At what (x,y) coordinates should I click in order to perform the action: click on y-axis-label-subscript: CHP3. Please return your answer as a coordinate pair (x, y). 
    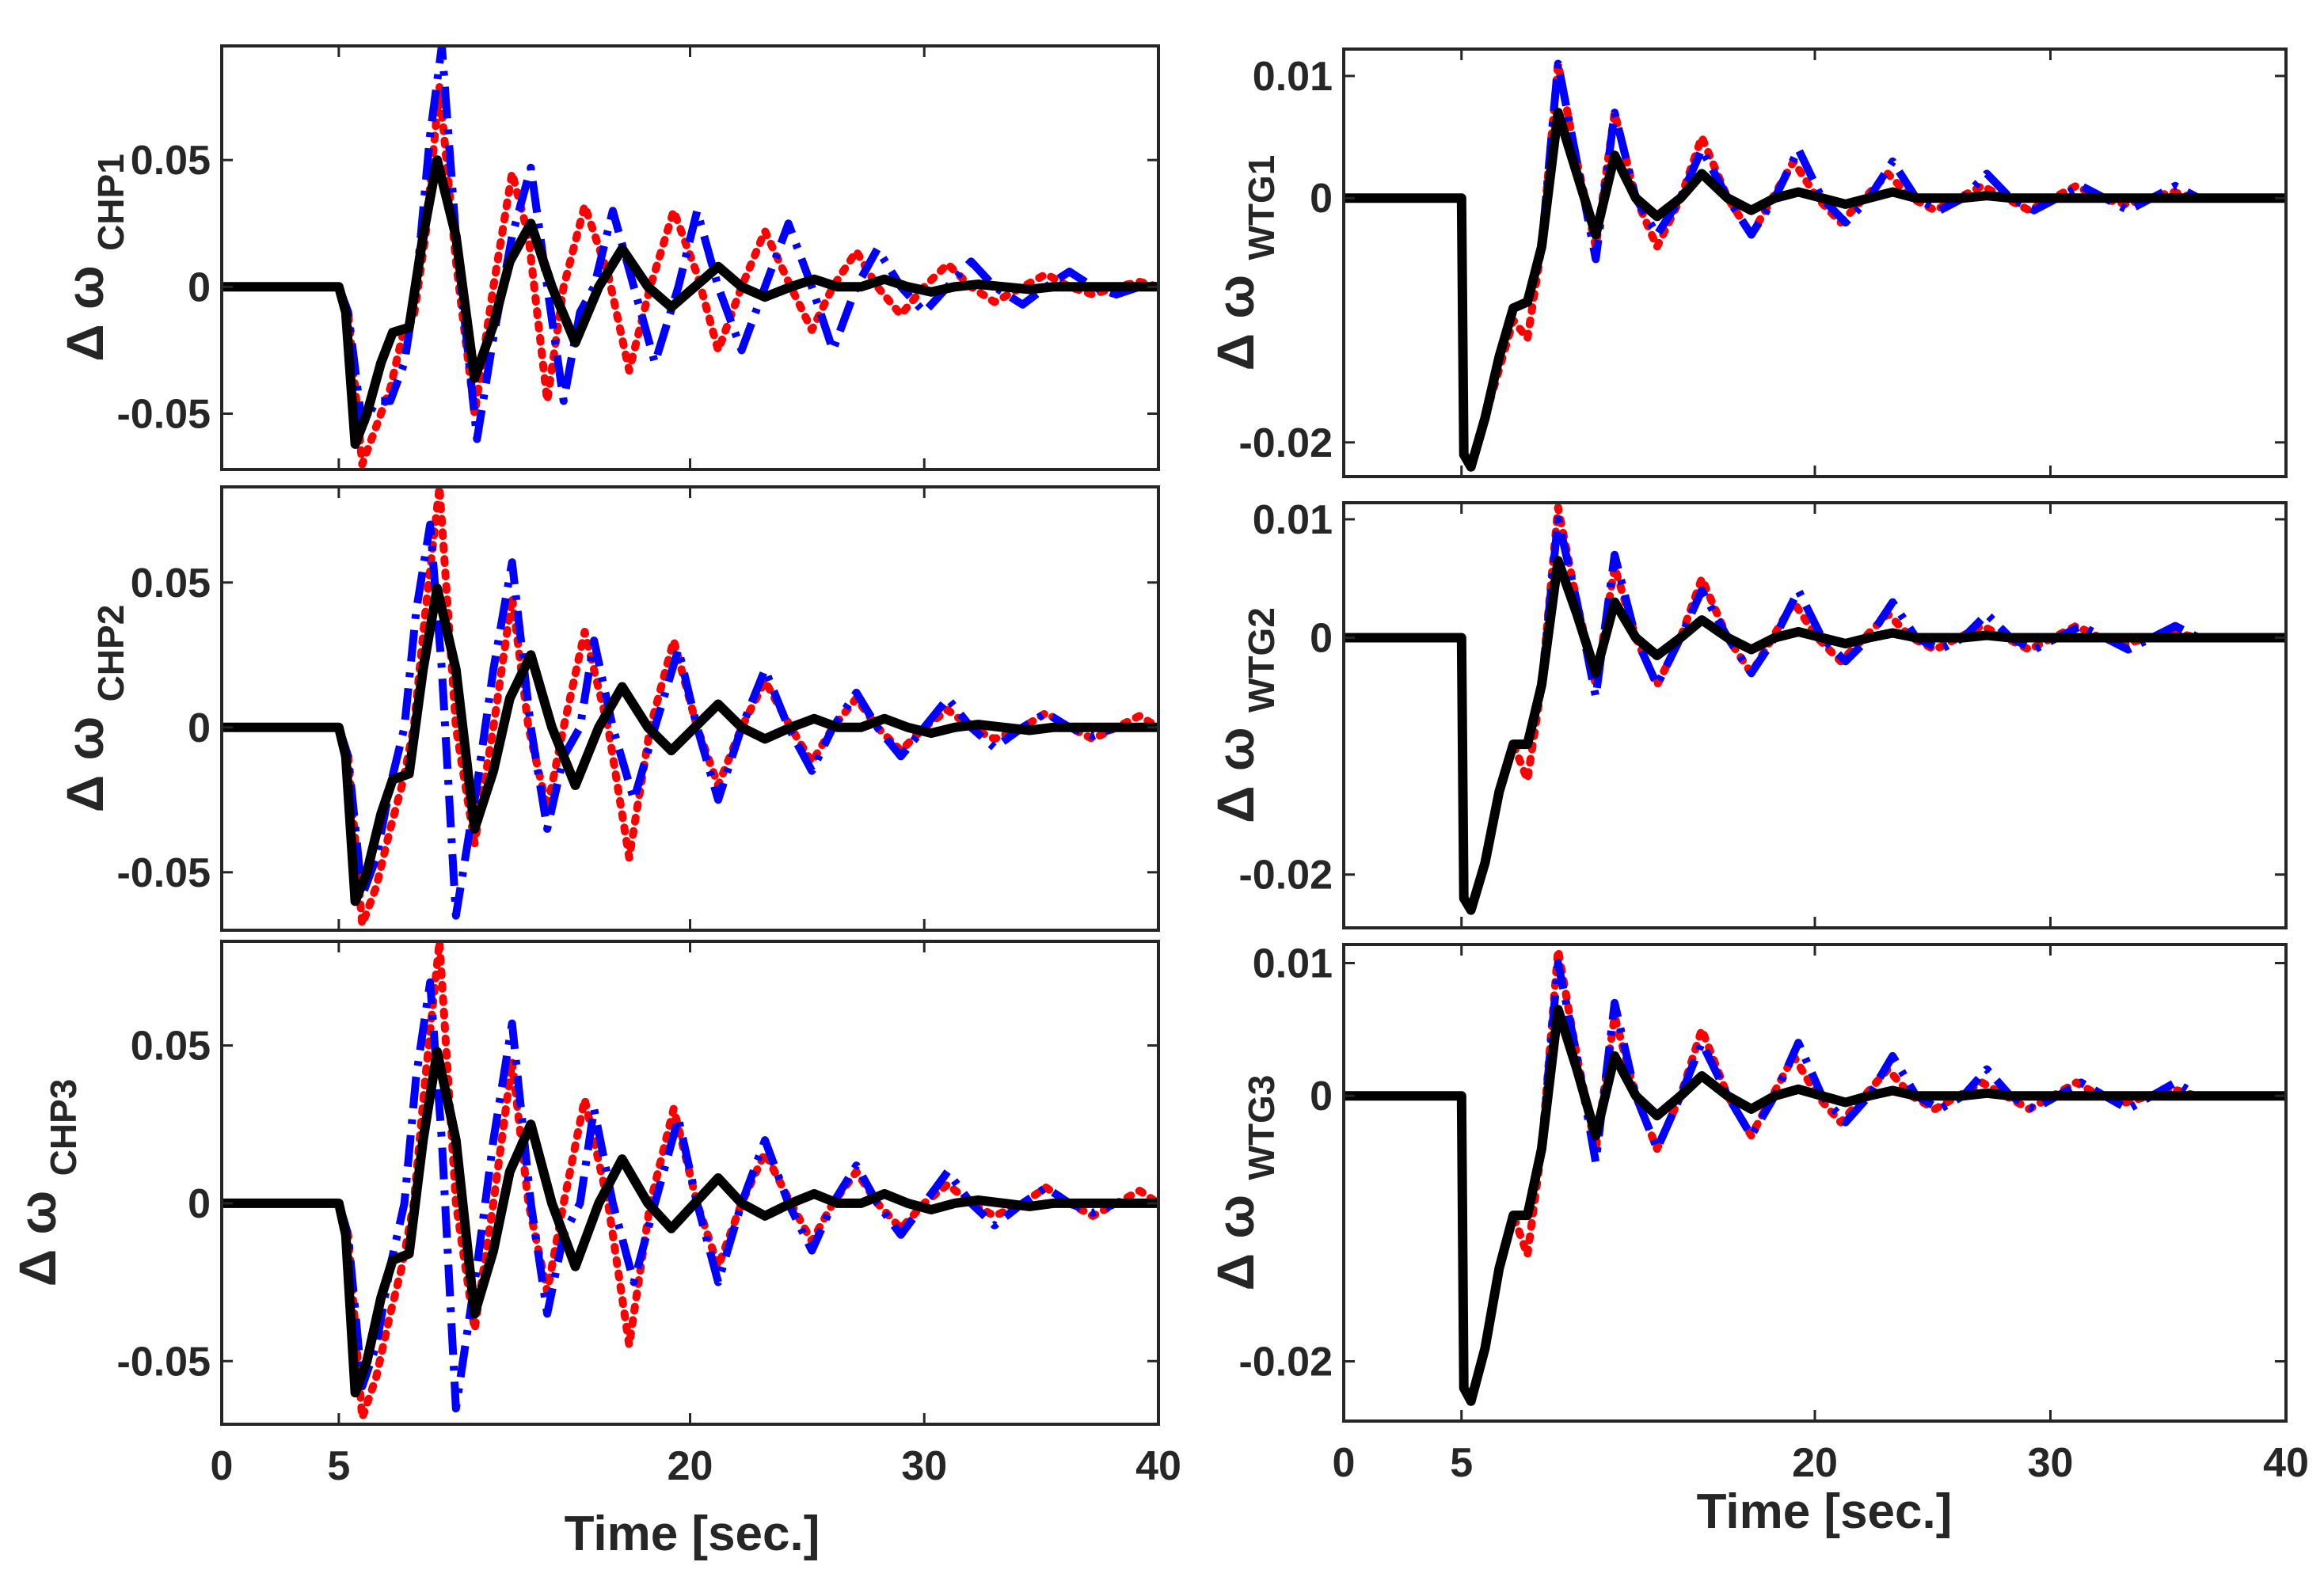
    Looking at the image, I should click on (63, 1128).